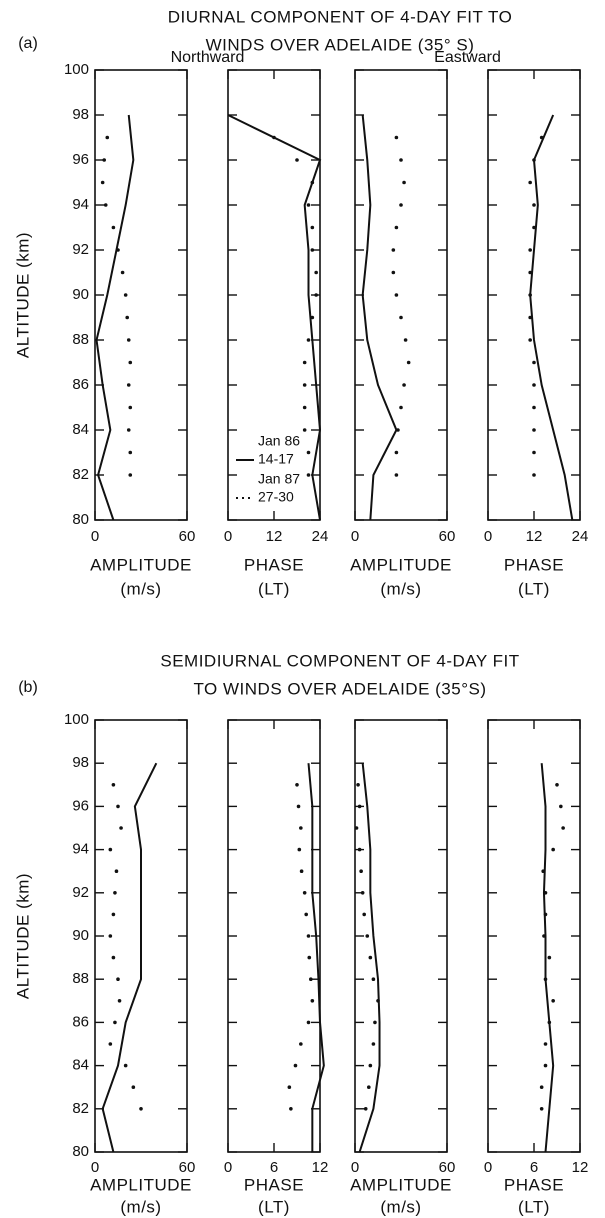 The width and height of the screenshot is (605, 1218). I want to click on legend-dates: 14-17, so click(276, 459).